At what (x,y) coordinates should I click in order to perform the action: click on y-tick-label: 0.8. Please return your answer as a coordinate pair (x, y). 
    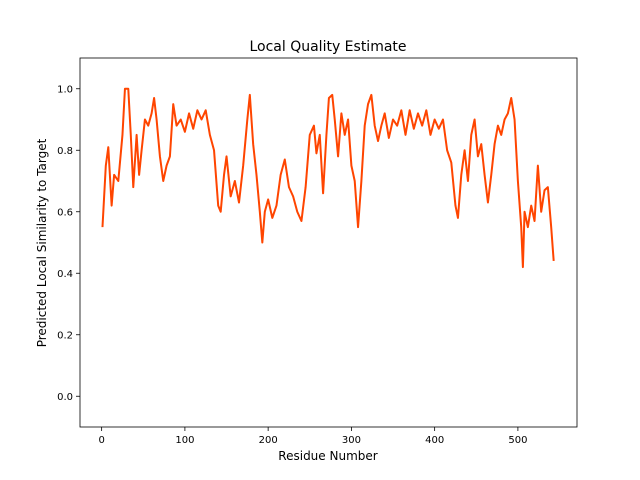
    Looking at the image, I should click on (65, 151).